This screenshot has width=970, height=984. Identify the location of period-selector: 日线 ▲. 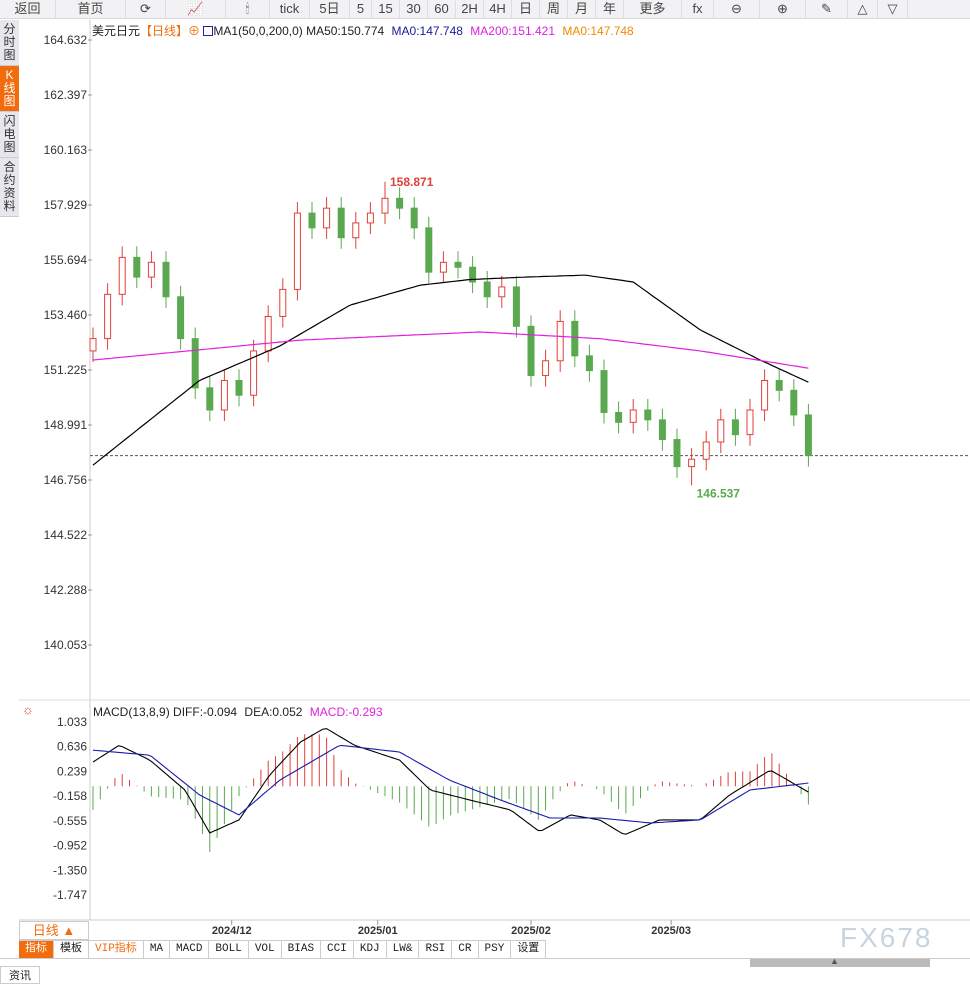
(54, 930).